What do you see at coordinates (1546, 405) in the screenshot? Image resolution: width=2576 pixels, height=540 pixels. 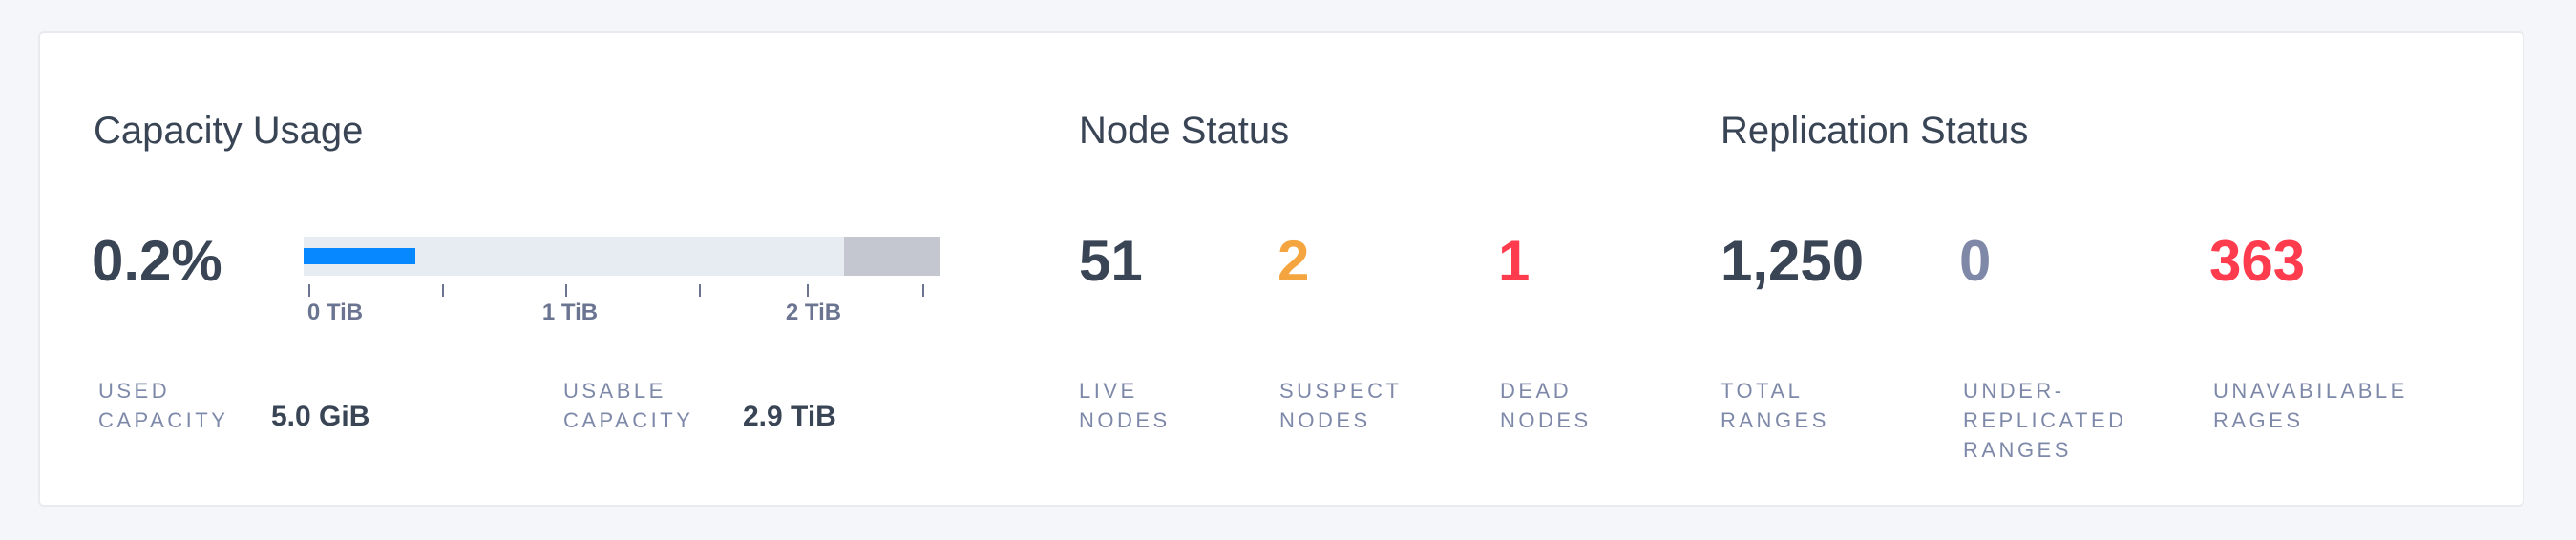 I see `dead-nodes-label: DEAD NODES` at bounding box center [1546, 405].